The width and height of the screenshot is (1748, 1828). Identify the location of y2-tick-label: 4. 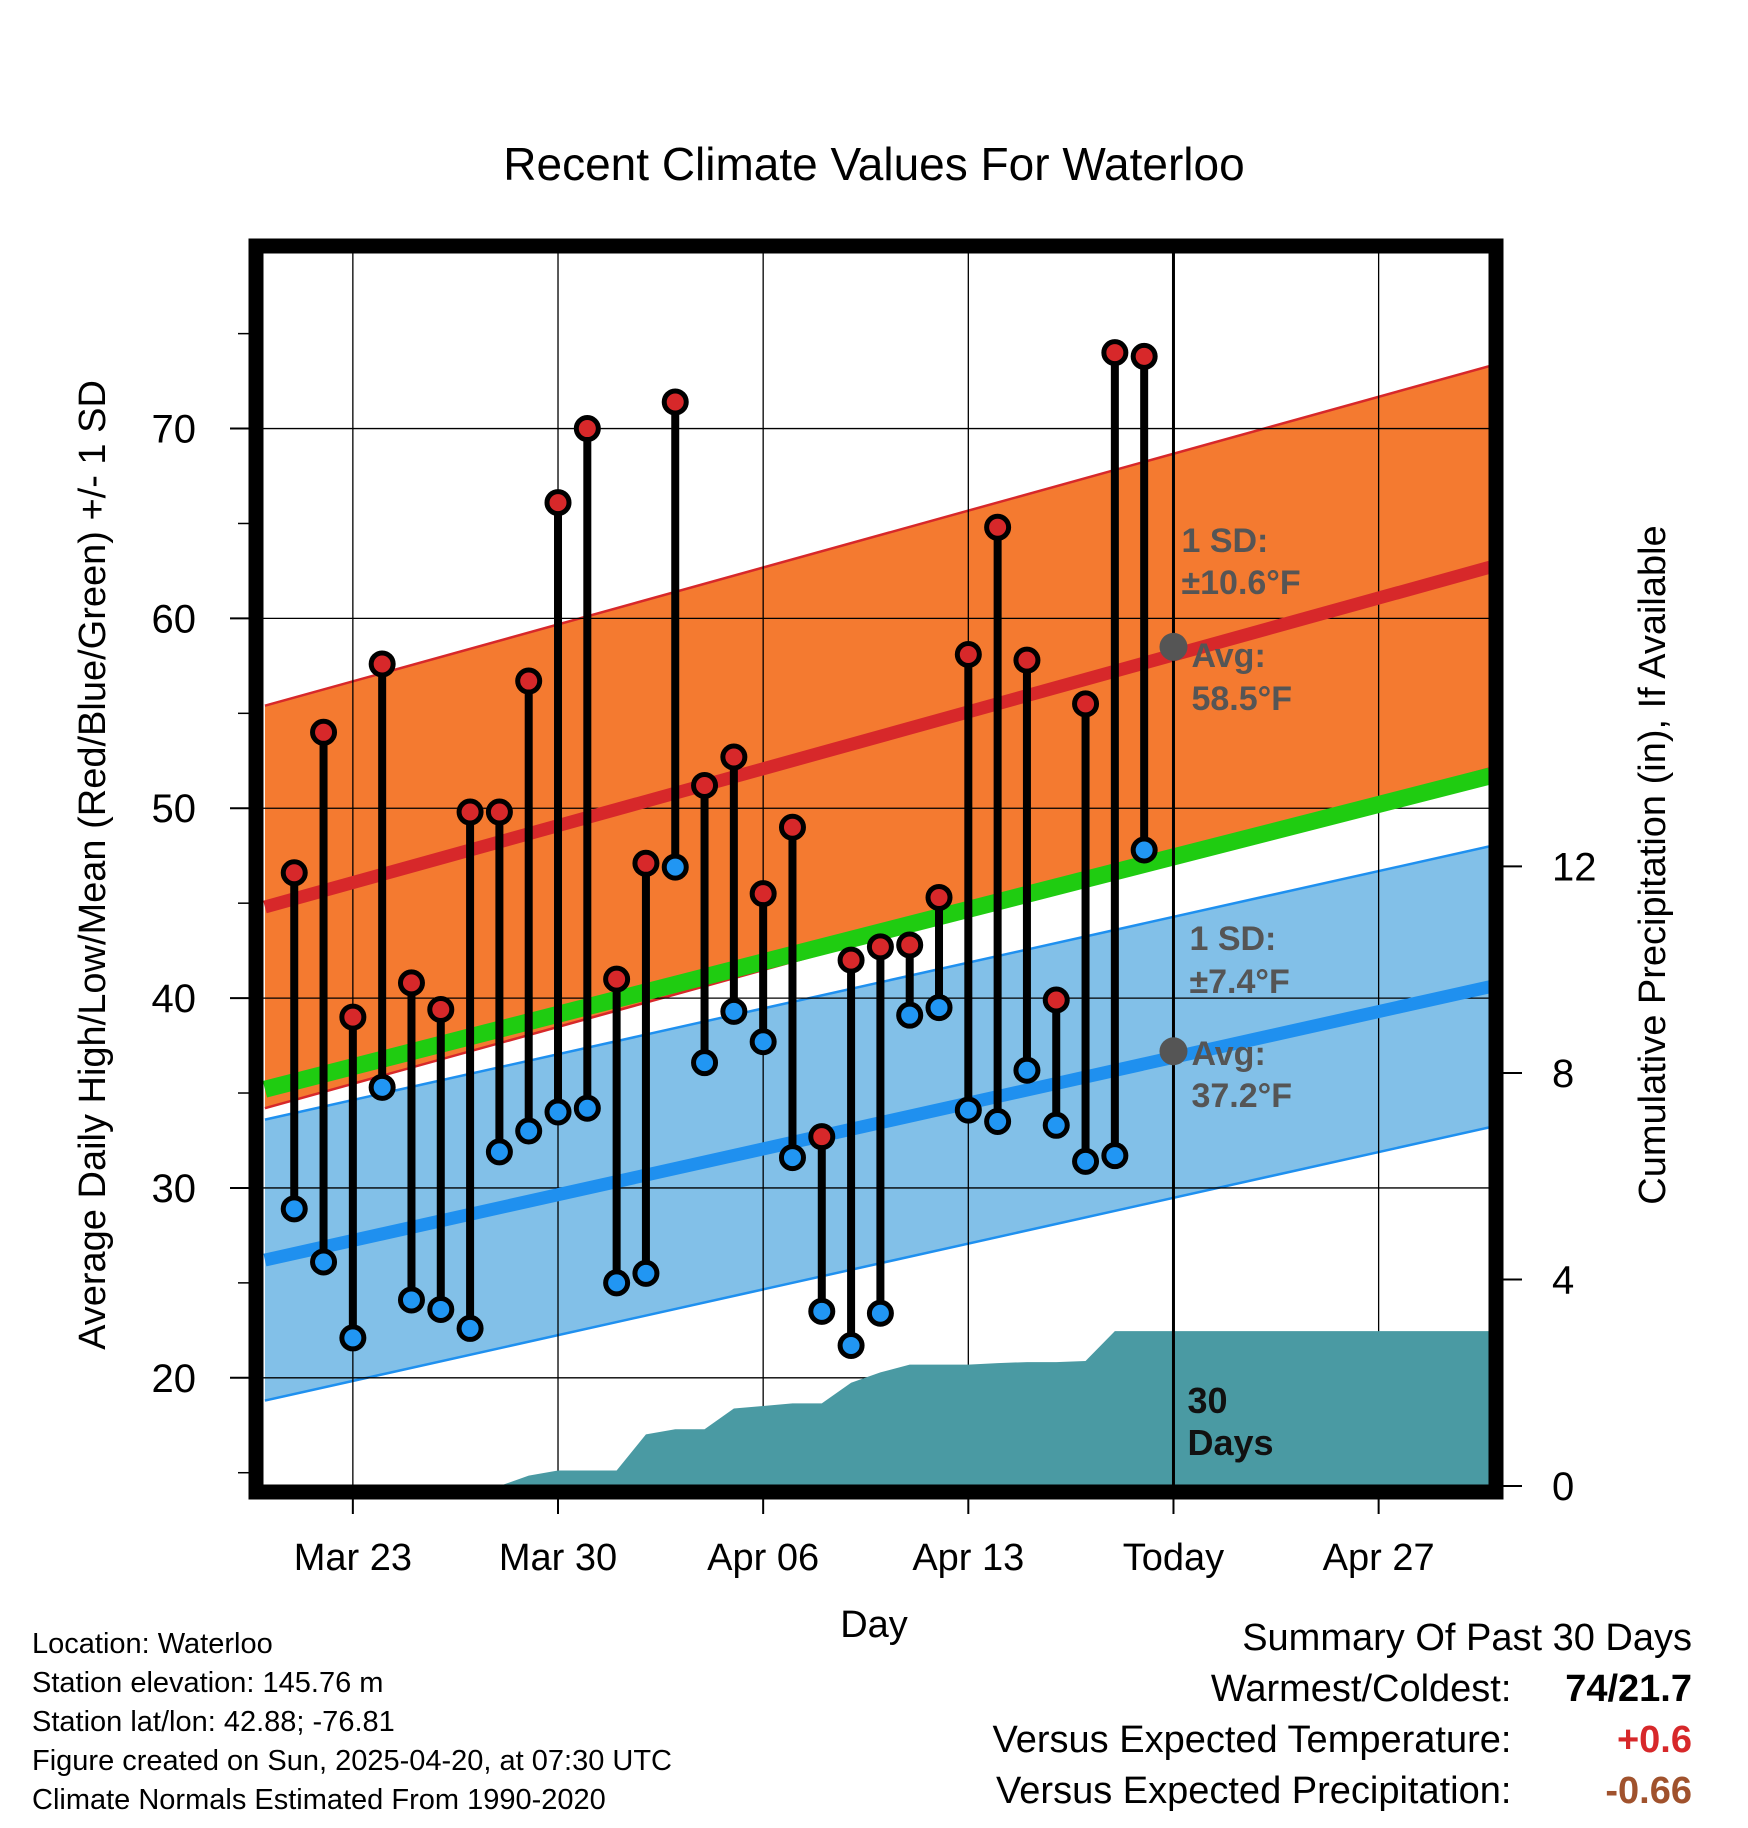
(1563, 1280).